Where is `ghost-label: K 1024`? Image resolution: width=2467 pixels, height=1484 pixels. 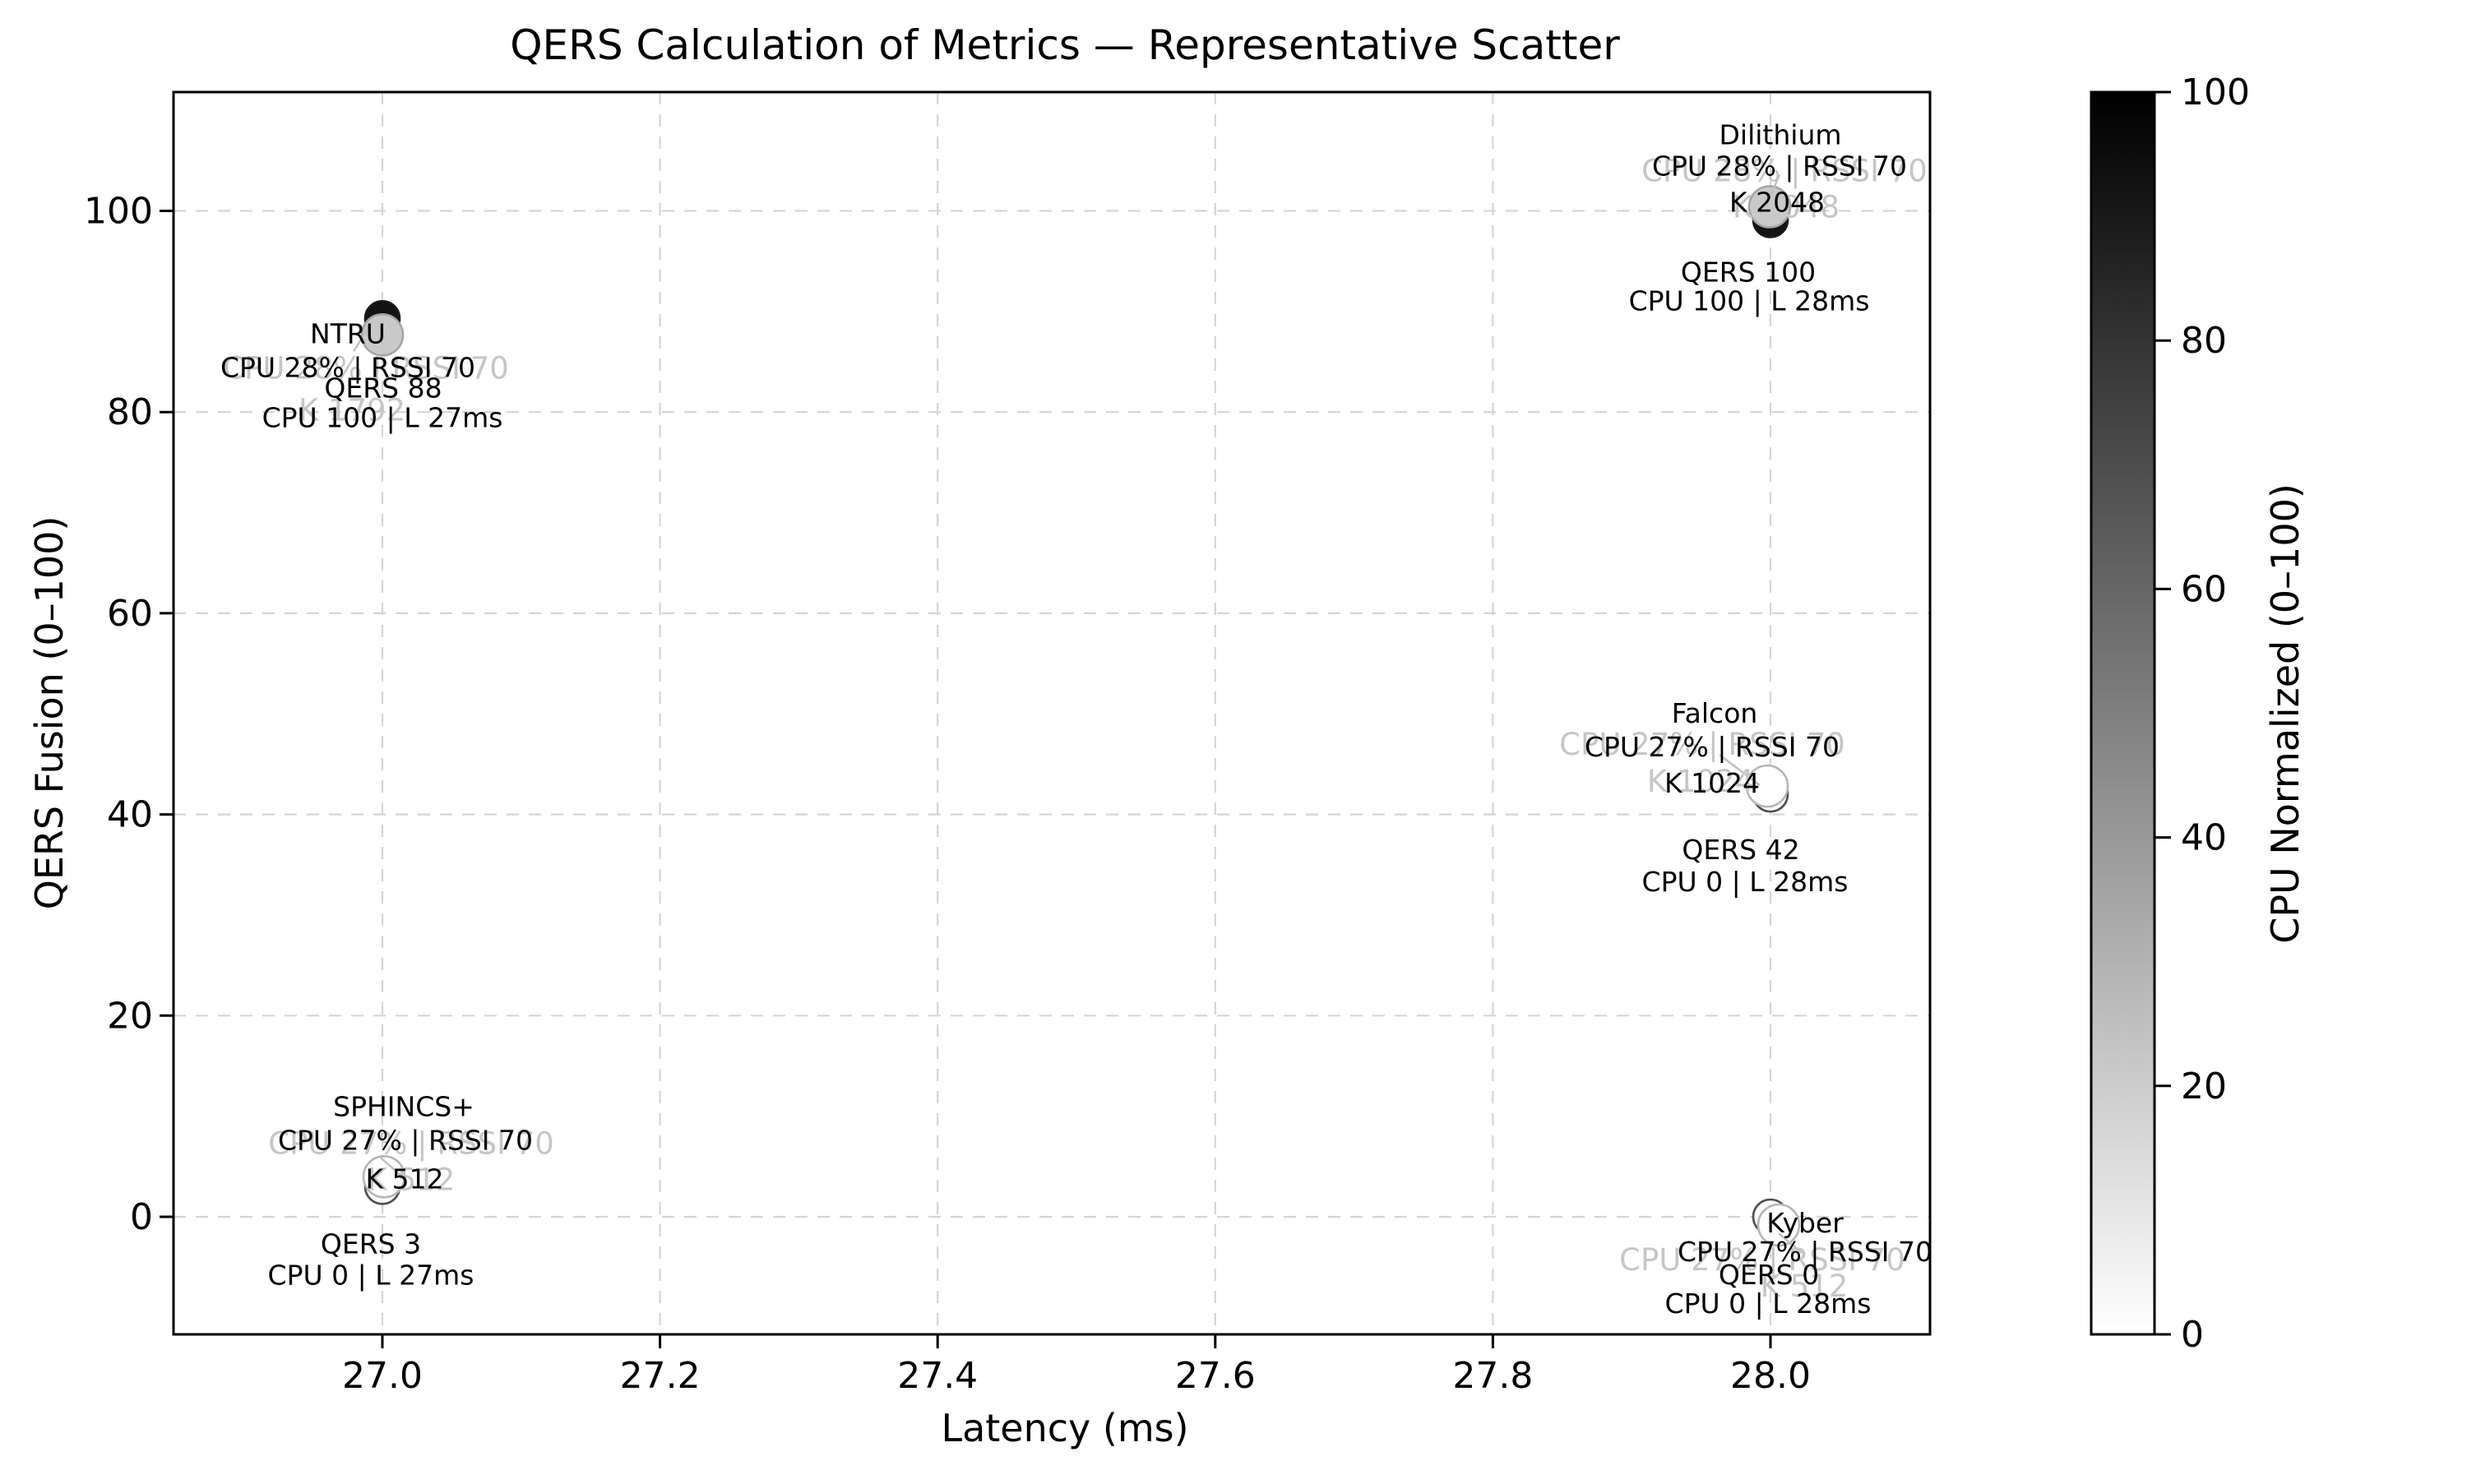 ghost-label: K 1024 is located at coordinates (1700, 782).